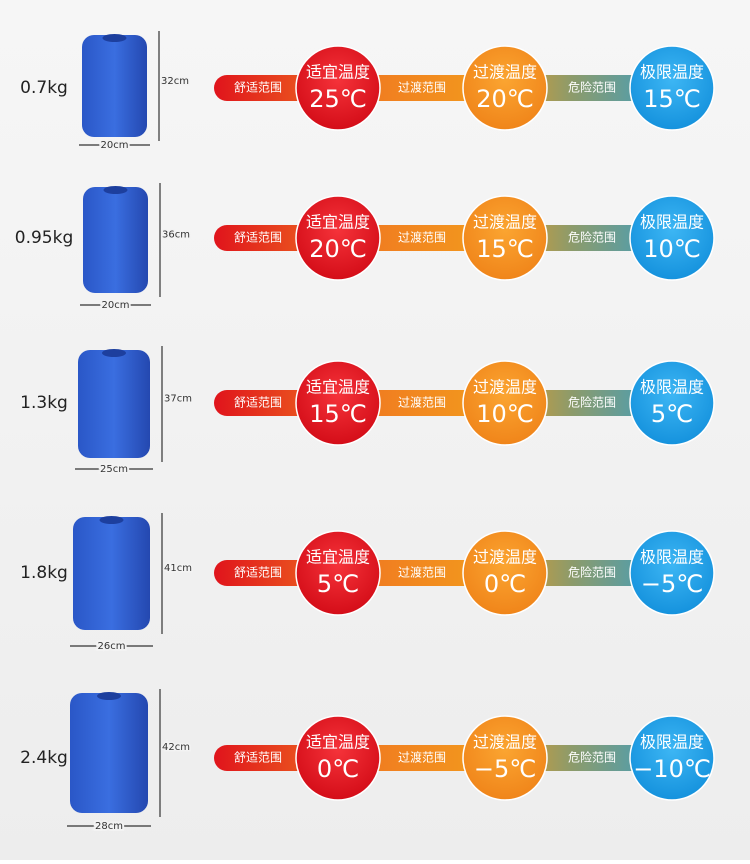 Image resolution: width=750 pixels, height=864 pixels. What do you see at coordinates (112, 646) in the screenshot?
I see `width-label: 26cm` at bounding box center [112, 646].